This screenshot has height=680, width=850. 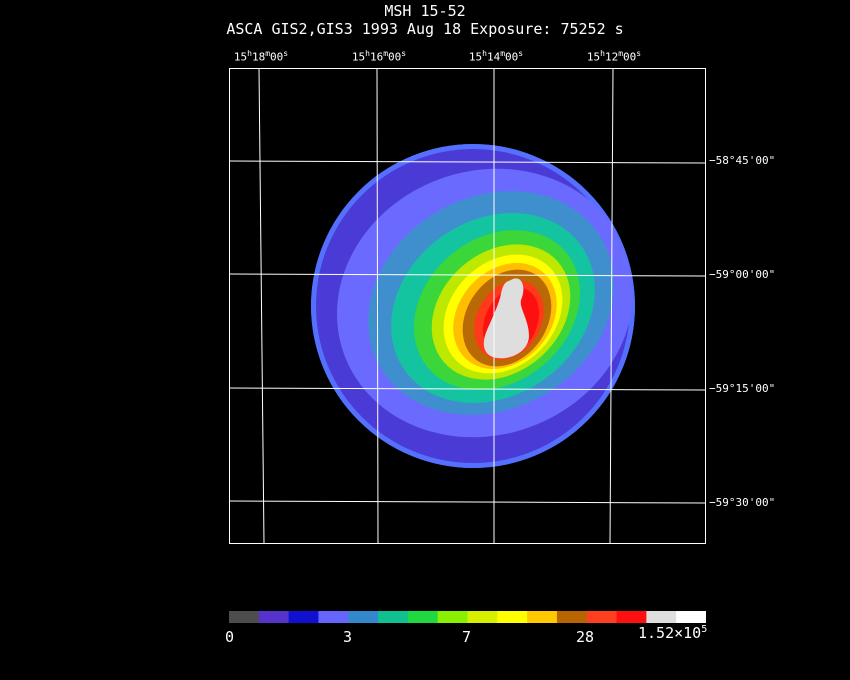 What do you see at coordinates (585, 637) in the screenshot?
I see `colorbar-label-28: 28` at bounding box center [585, 637].